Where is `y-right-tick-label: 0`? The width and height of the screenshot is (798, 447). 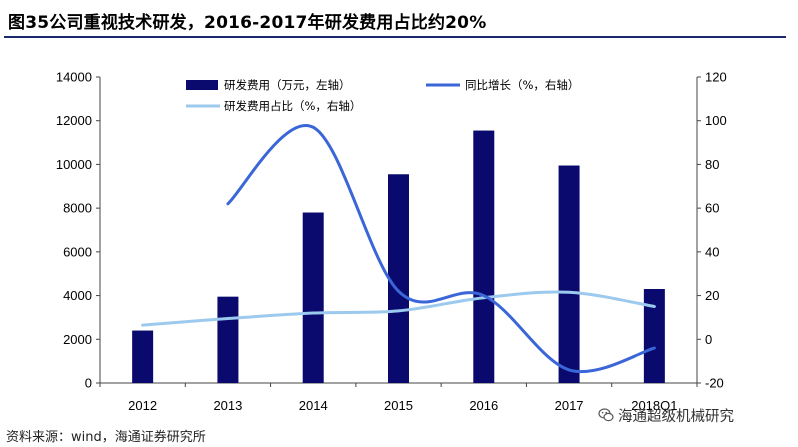
y-right-tick-label: 0 is located at coordinates (708, 339).